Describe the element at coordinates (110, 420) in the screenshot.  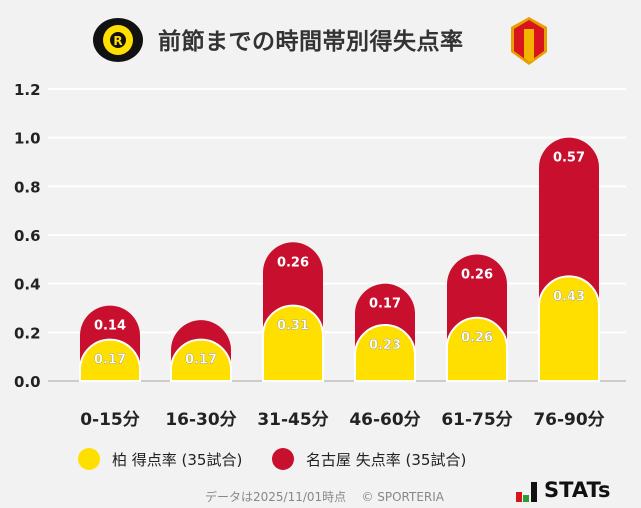
I see `x-tick-label: 0-15分` at that location.